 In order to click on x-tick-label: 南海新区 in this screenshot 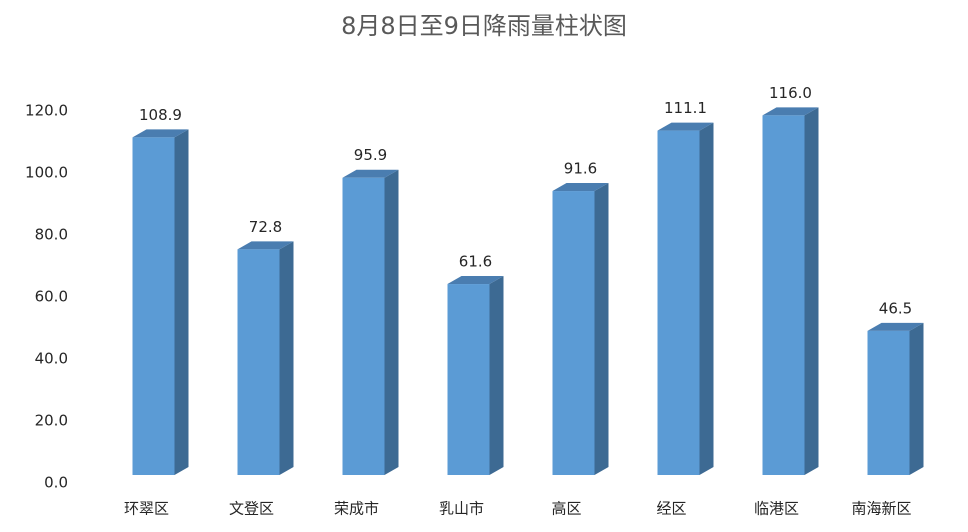, I will do `click(881, 509)`.